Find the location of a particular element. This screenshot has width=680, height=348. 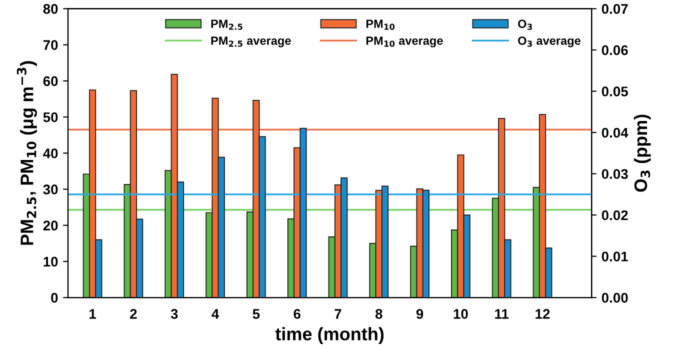

y-tick-label: 40 is located at coordinates (50, 153).